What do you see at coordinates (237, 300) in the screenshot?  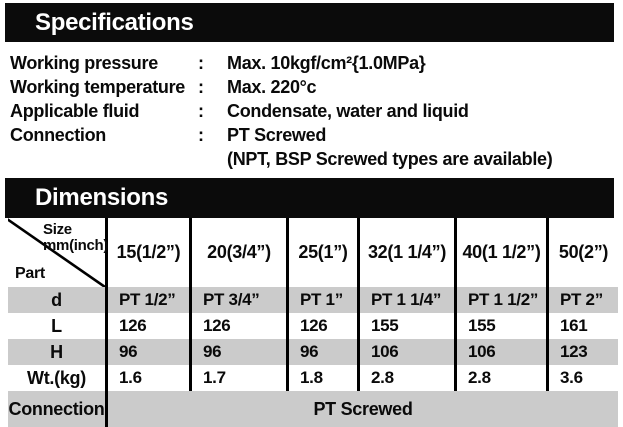 I see `table-cell: PT 3/4”` at bounding box center [237, 300].